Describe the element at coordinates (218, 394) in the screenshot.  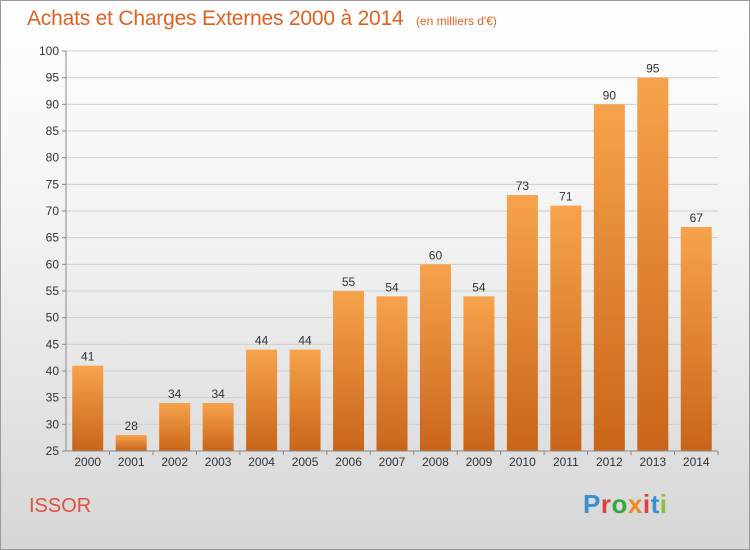
I see `data-label-2003: 34` at that location.